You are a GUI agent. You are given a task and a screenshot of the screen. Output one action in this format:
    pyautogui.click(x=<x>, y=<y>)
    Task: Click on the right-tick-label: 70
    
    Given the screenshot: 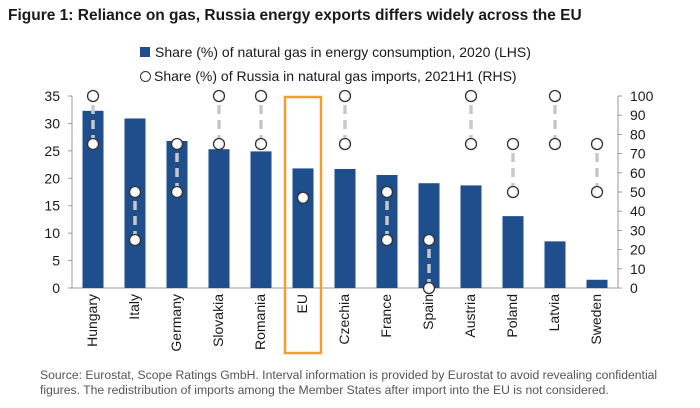 What is the action you would take?
    pyautogui.click(x=638, y=154)
    